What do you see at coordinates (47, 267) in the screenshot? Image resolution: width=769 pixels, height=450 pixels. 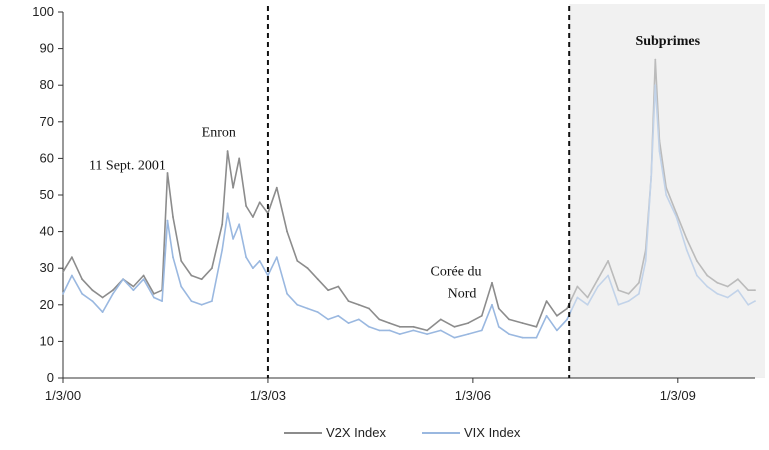 I see `y-tick-label: 30` at bounding box center [47, 267].